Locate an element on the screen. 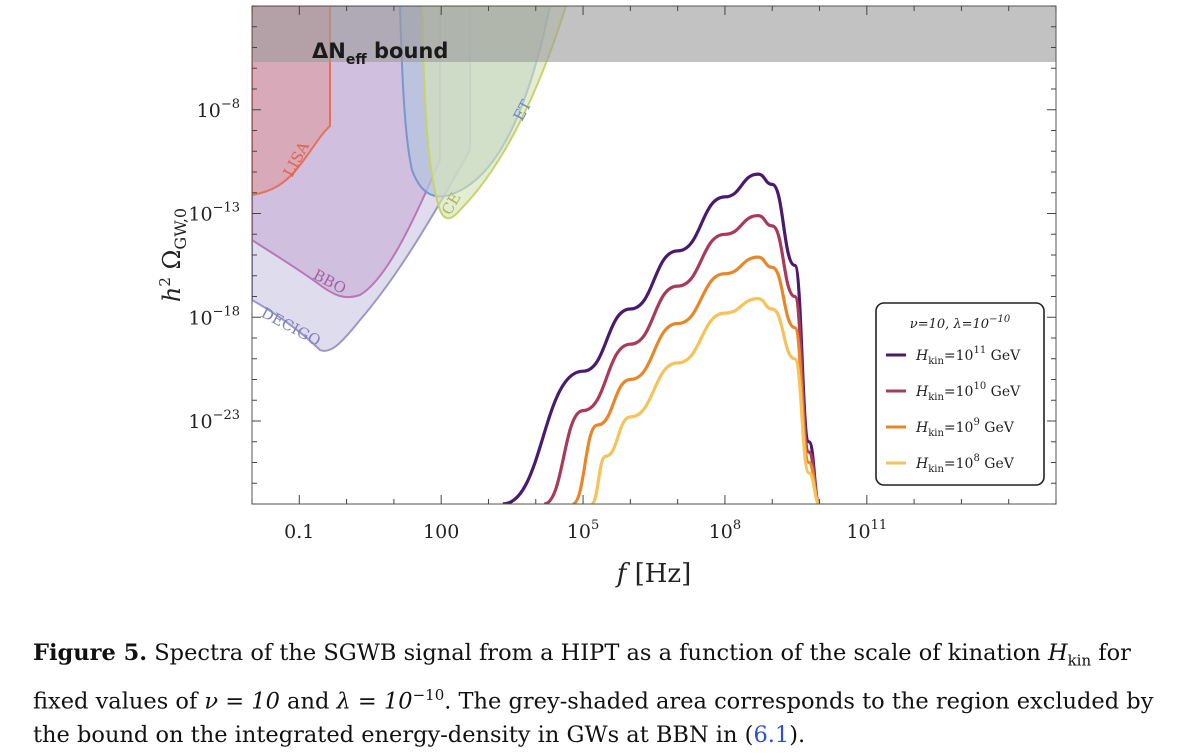 The width and height of the screenshot is (1200, 754). x-tick-label: 10⁵ is located at coordinates (583, 530).